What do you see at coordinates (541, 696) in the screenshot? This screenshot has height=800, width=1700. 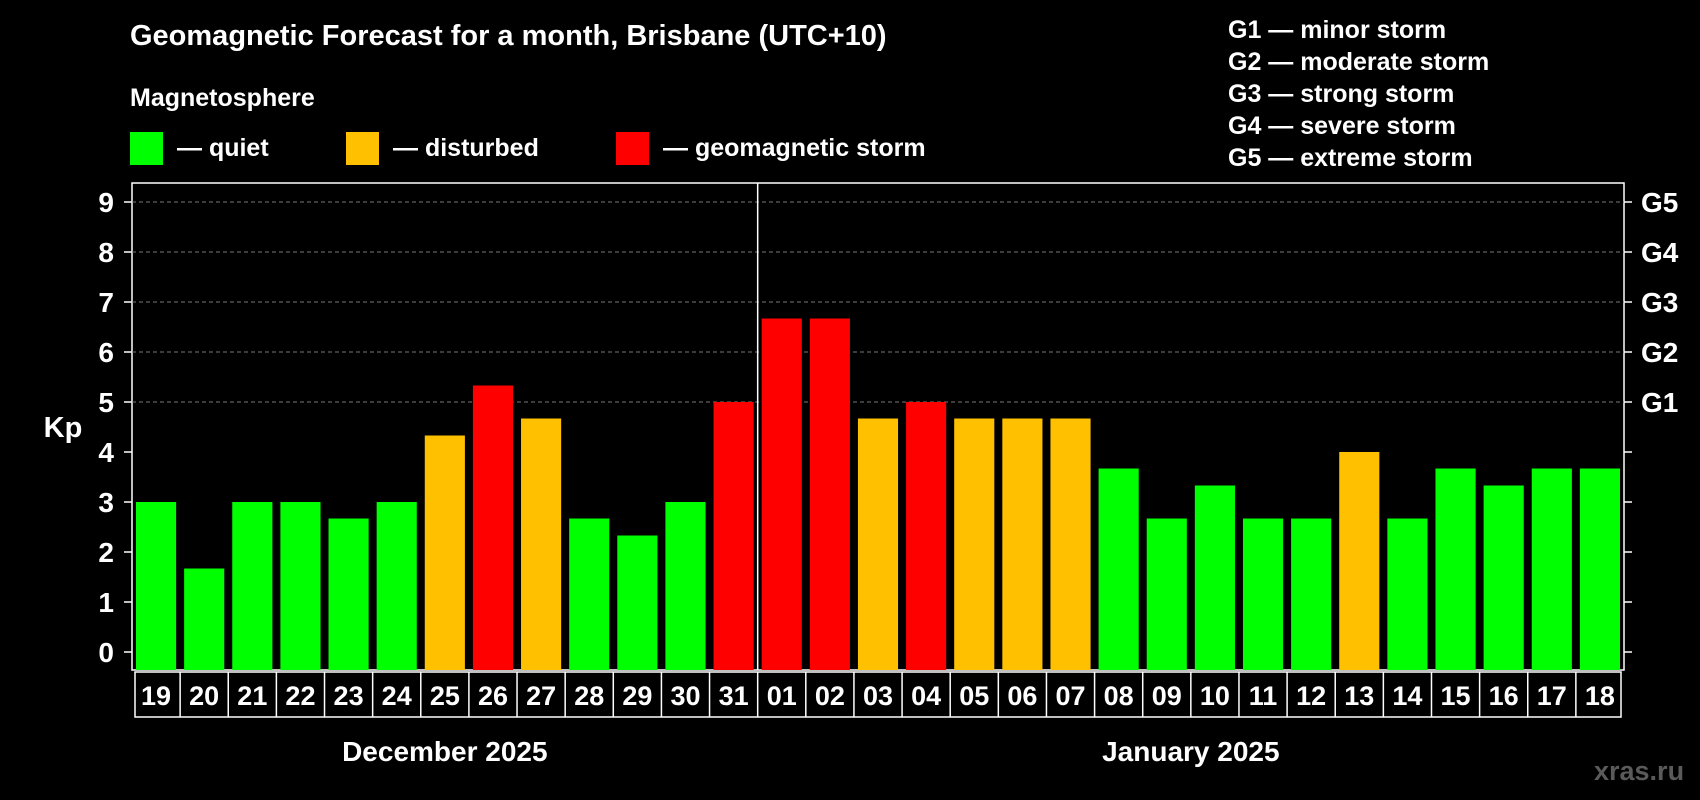 I see `x-tick-label: 27` at bounding box center [541, 696].